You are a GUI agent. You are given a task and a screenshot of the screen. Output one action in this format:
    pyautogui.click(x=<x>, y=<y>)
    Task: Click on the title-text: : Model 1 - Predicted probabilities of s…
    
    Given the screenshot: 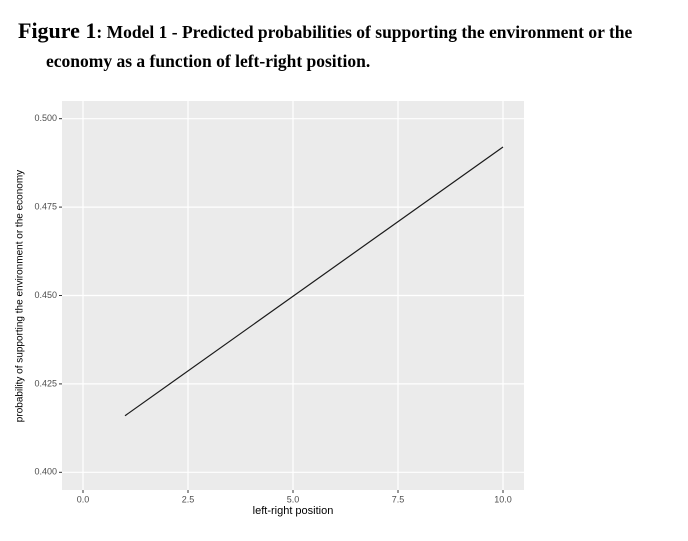 What is the action you would take?
    pyautogui.click(x=339, y=46)
    